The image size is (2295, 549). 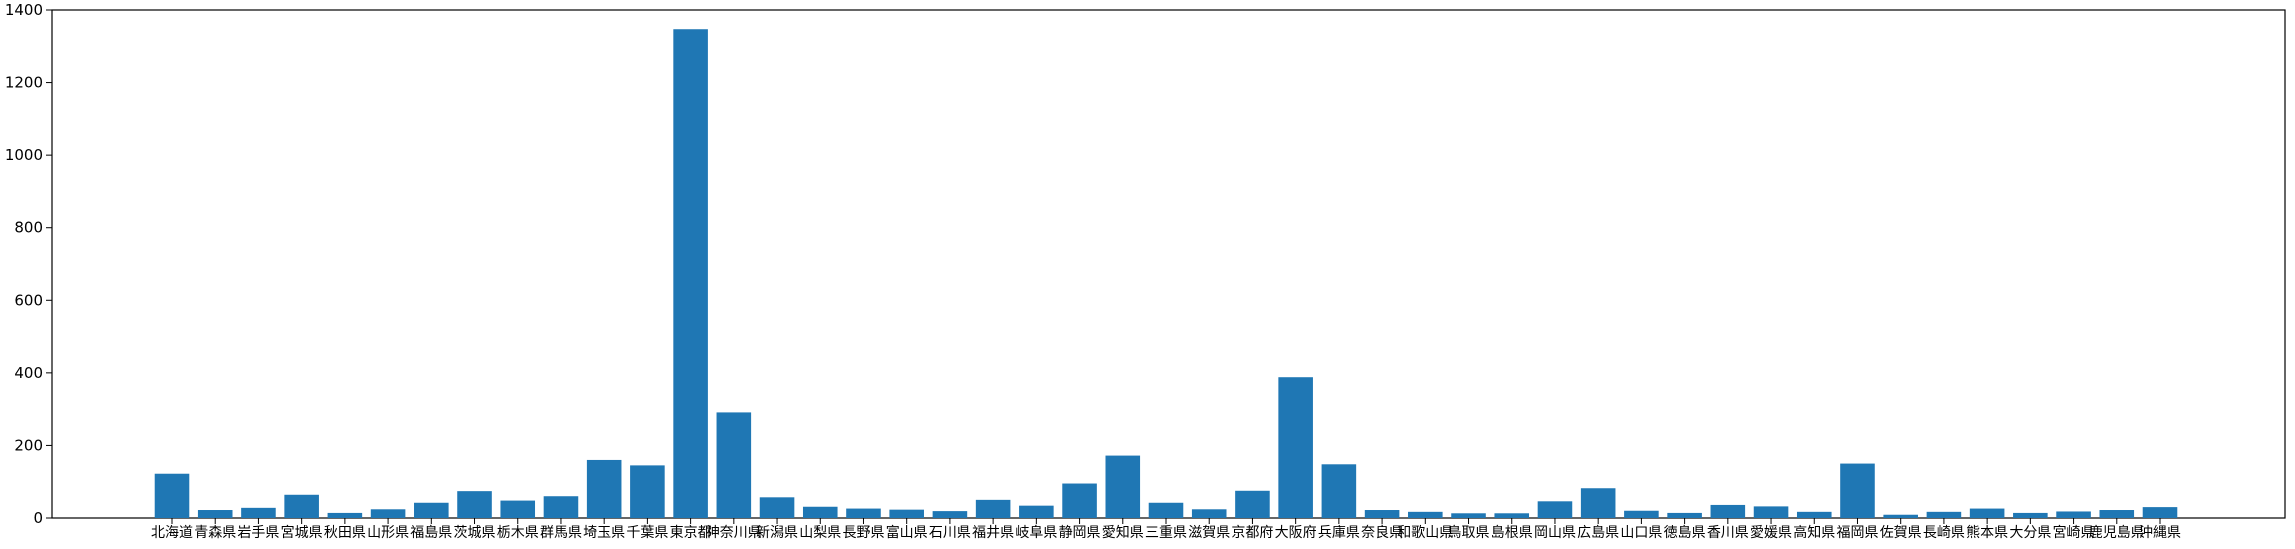 I want to click on x-tick-label: 福岡県, so click(x=1857, y=533).